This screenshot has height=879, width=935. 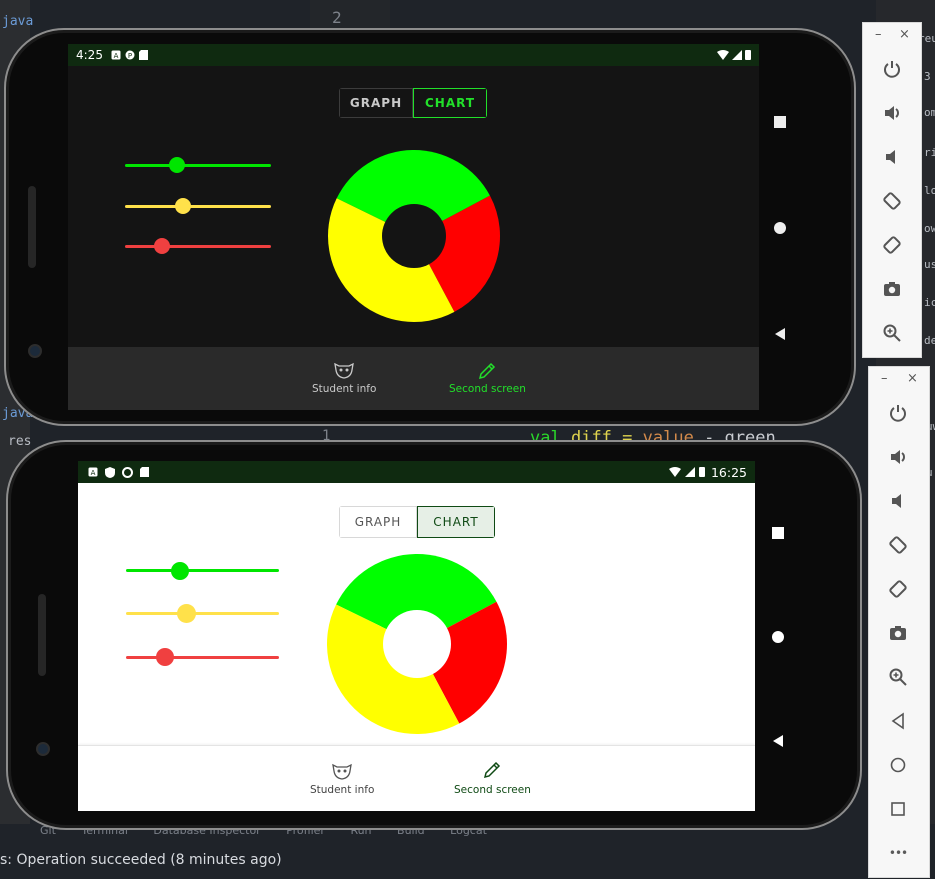 What do you see at coordinates (929, 190) in the screenshot?
I see `side-fragment: low` at bounding box center [929, 190].